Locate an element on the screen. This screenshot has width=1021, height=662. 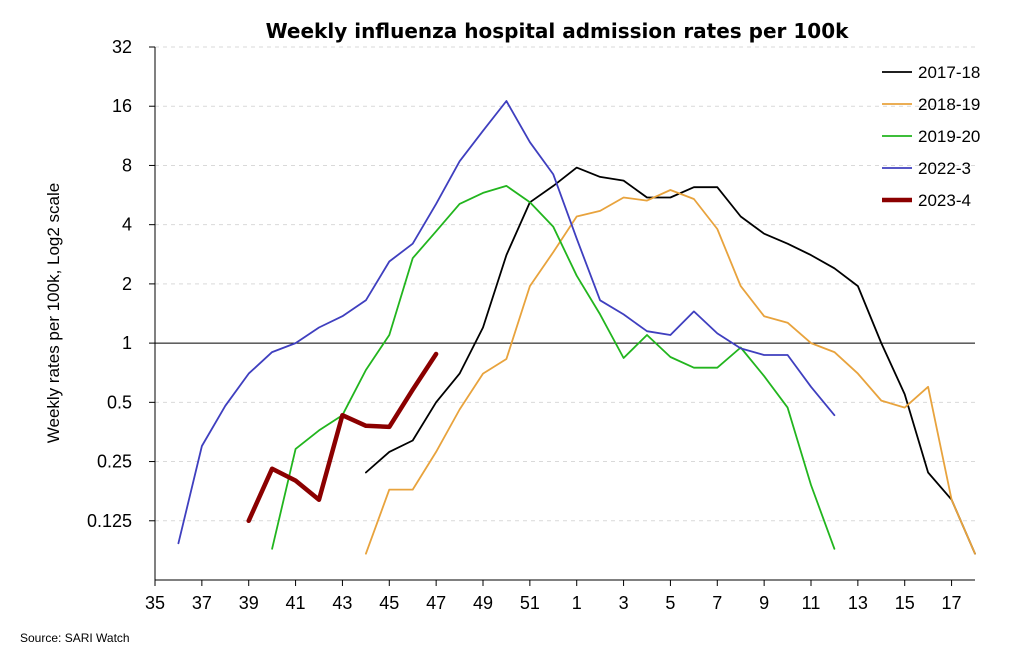
x-tick-label: 43 is located at coordinates (342, 603).